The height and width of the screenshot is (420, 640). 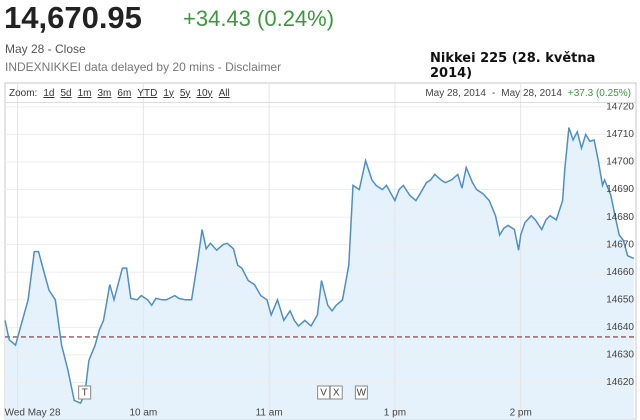 I want to click on zoom-button: 5d, so click(x=66, y=93).